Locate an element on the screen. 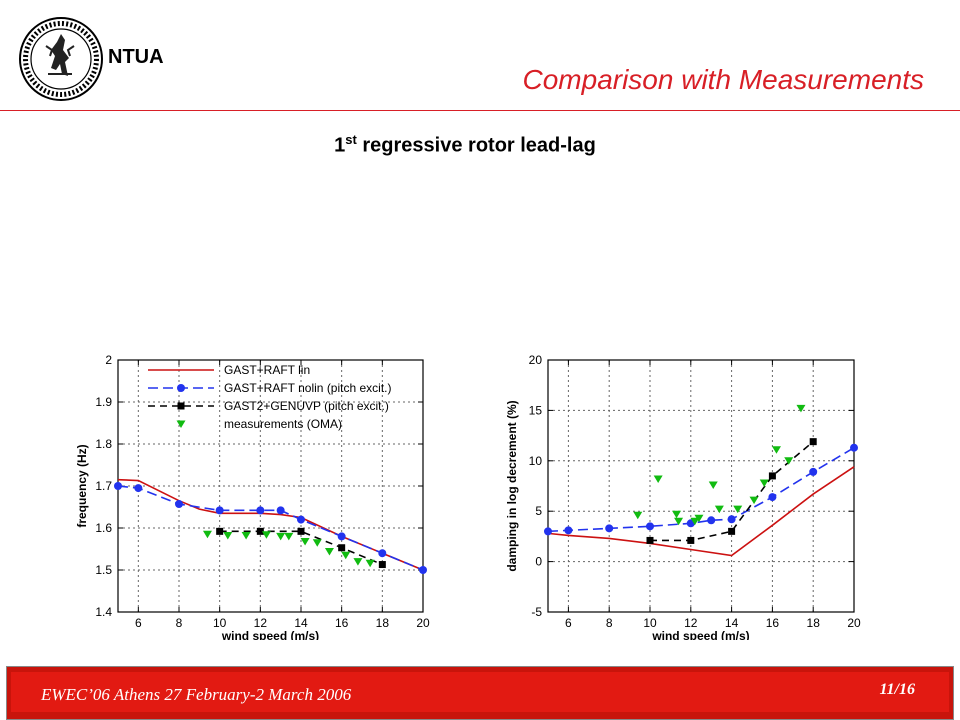 The image size is (960, 720). freq-legend-marker-meas is located at coordinates (181, 424).